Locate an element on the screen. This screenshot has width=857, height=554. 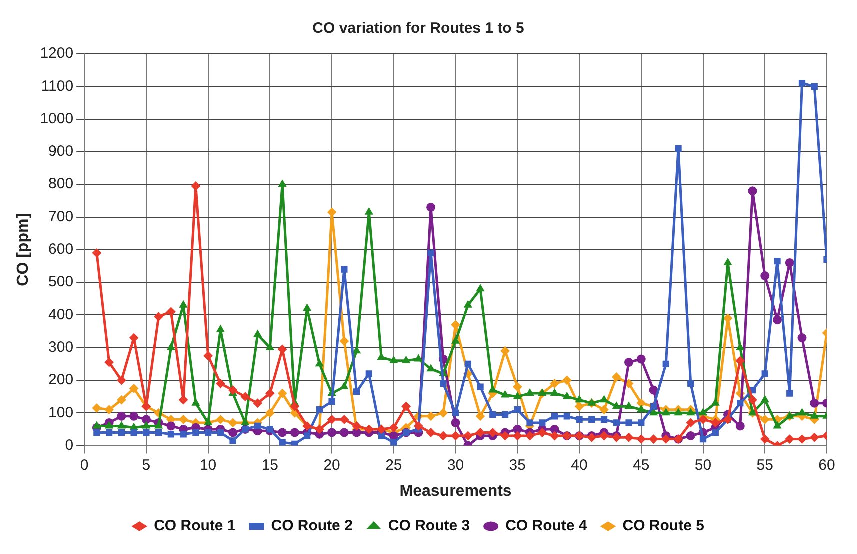
x-tick-label: 50 is located at coordinates (703, 465).